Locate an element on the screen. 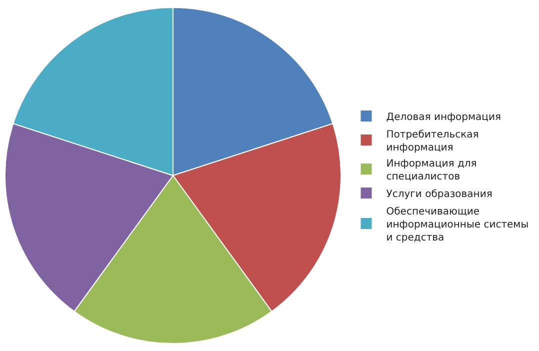 The height and width of the screenshot is (351, 539). legend-label: Услуги образования is located at coordinates (439, 194).